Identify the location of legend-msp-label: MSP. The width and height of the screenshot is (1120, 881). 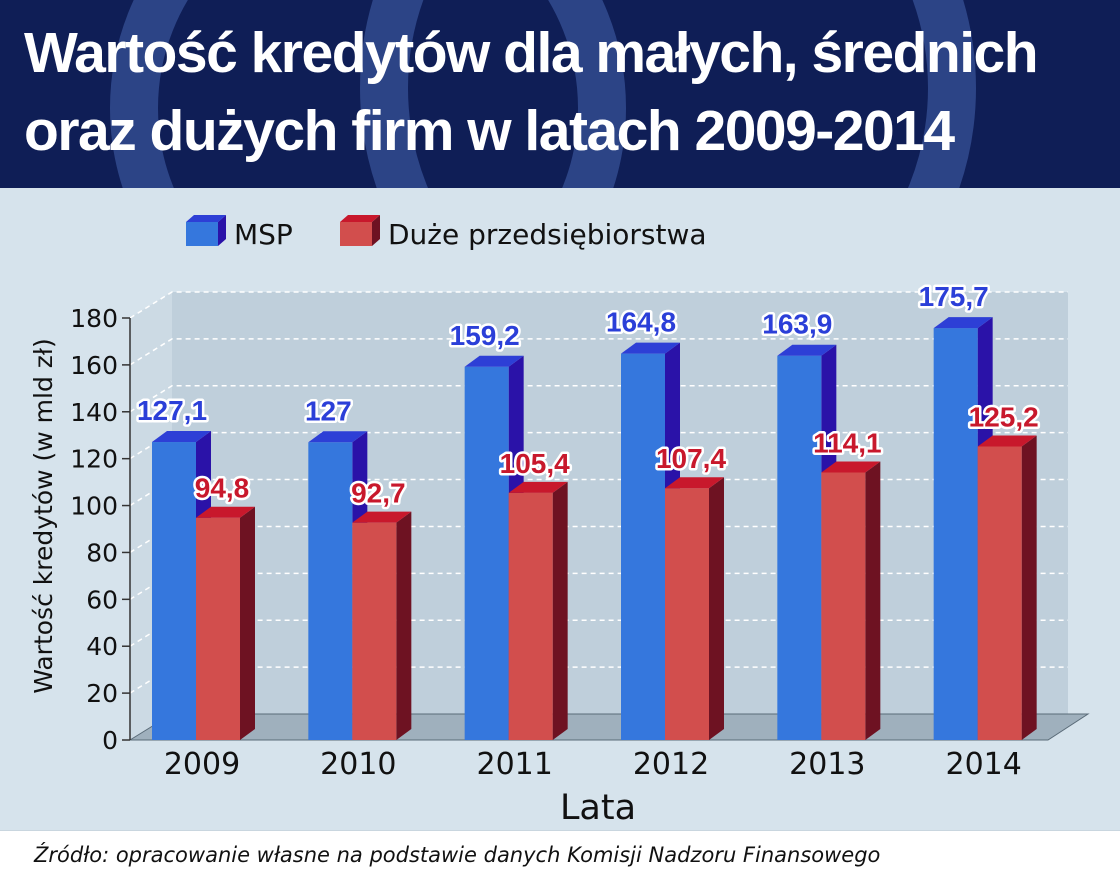
(263, 234).